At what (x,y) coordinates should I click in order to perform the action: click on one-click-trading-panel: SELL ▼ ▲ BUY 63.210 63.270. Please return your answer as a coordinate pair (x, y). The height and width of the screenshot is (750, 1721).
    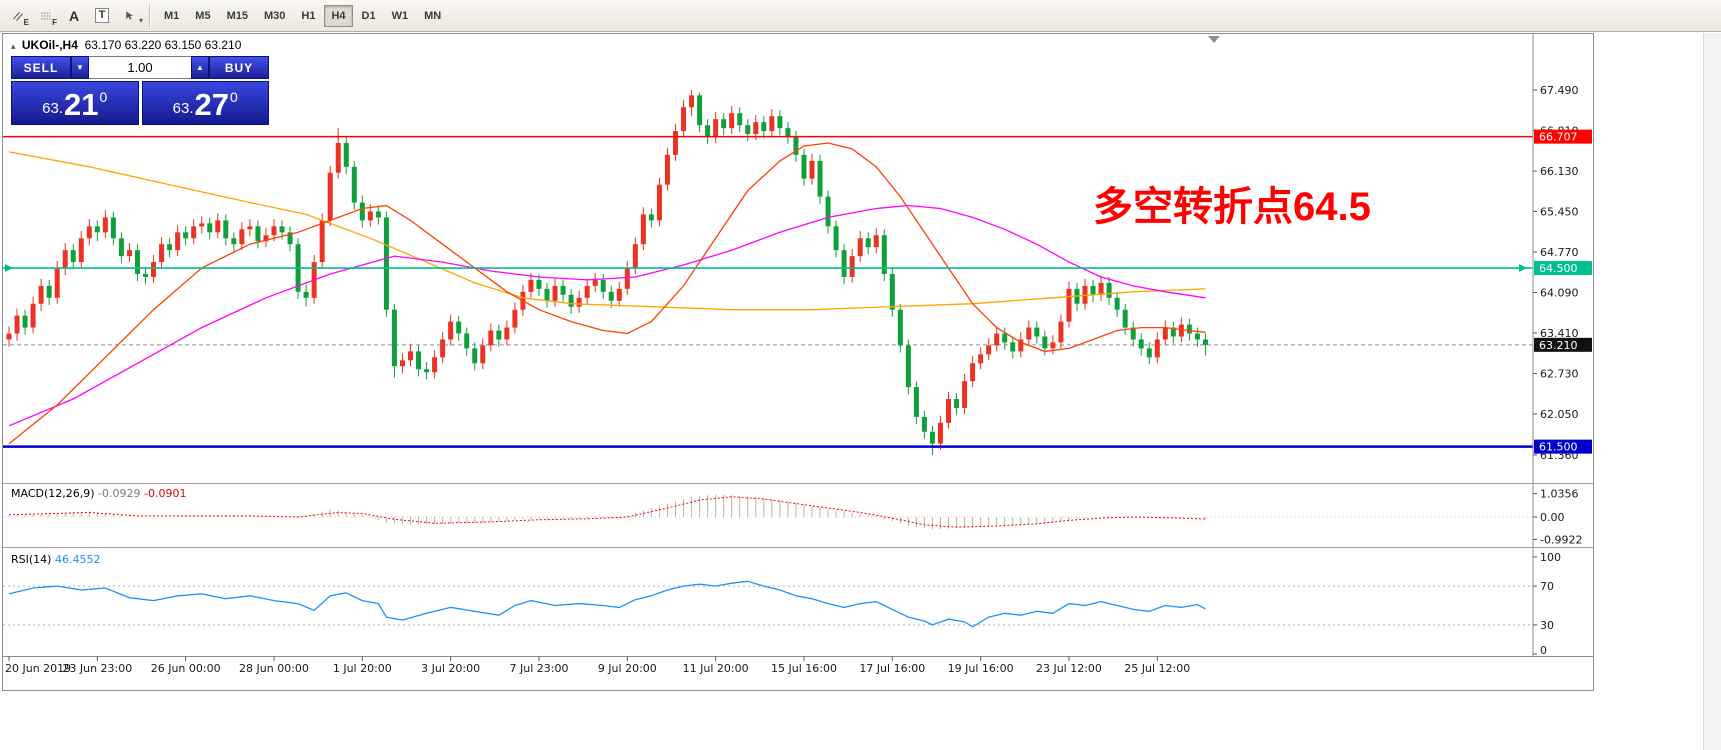
    Looking at the image, I should click on (140, 90).